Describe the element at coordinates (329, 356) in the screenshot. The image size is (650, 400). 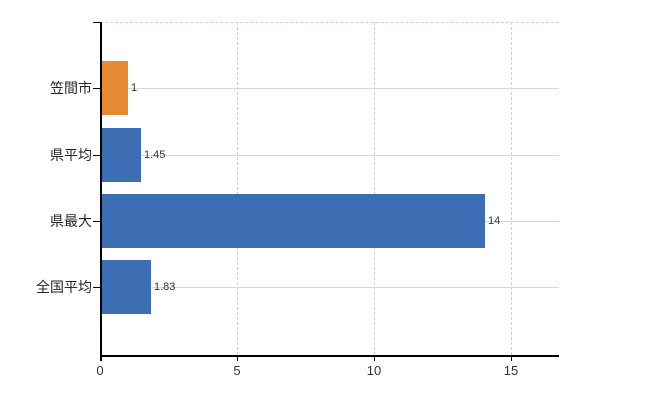
I see `x-axis-line` at that location.